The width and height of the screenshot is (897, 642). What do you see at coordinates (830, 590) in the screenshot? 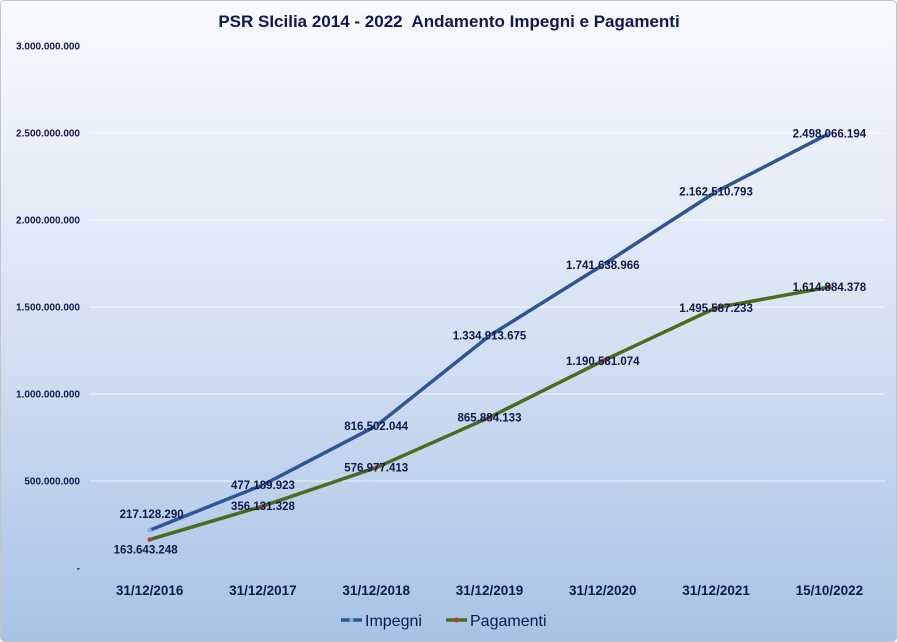
I see `x-tick-label: 15/10/2022` at bounding box center [830, 590].